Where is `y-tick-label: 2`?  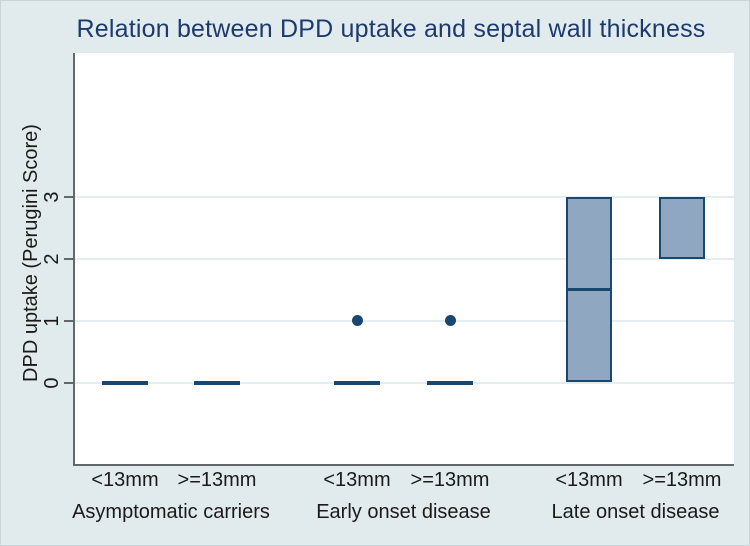
y-tick-label: 2 is located at coordinates (52, 259).